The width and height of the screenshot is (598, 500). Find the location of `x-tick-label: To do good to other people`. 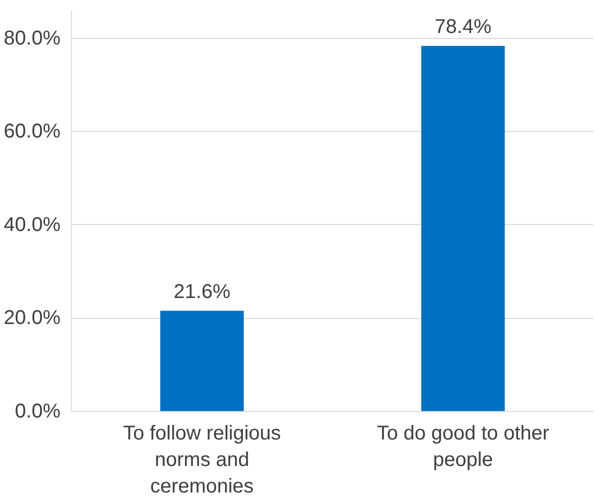

x-tick-label: To do good to other people is located at coordinates (463, 446).